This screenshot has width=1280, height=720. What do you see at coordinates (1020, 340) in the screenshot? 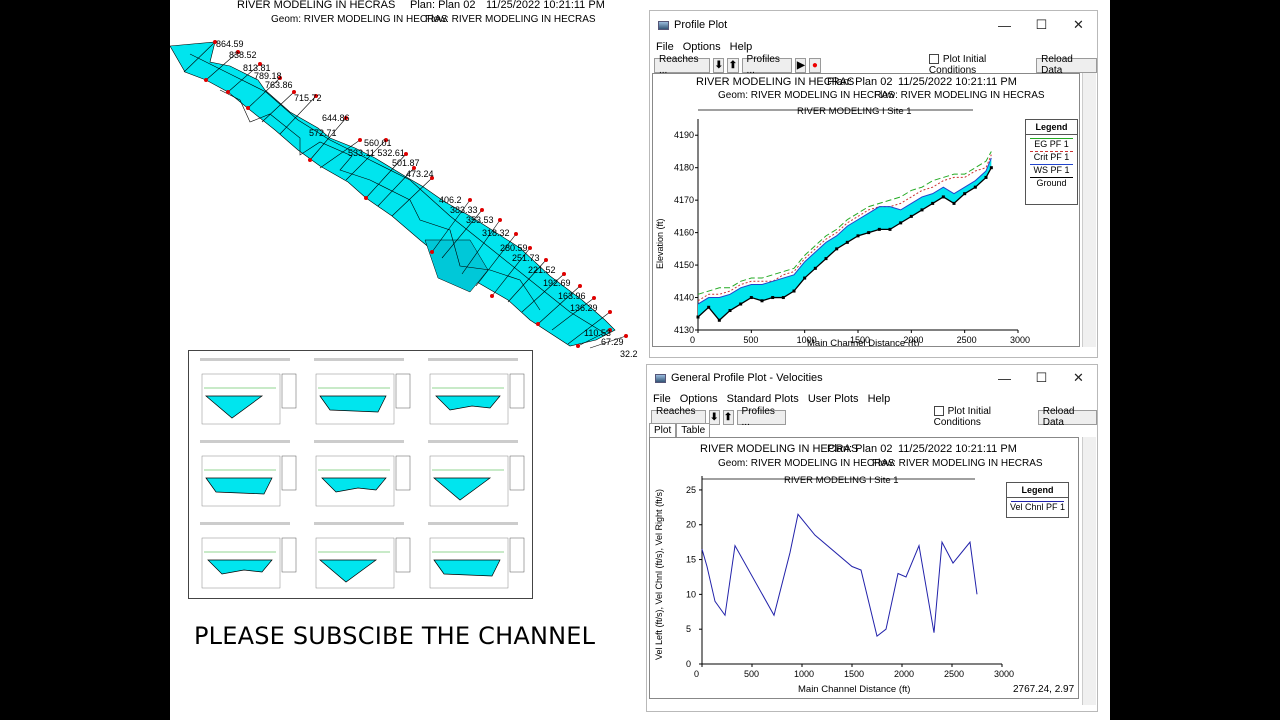
I see `profile-x-tick-label: 3000` at bounding box center [1020, 340].